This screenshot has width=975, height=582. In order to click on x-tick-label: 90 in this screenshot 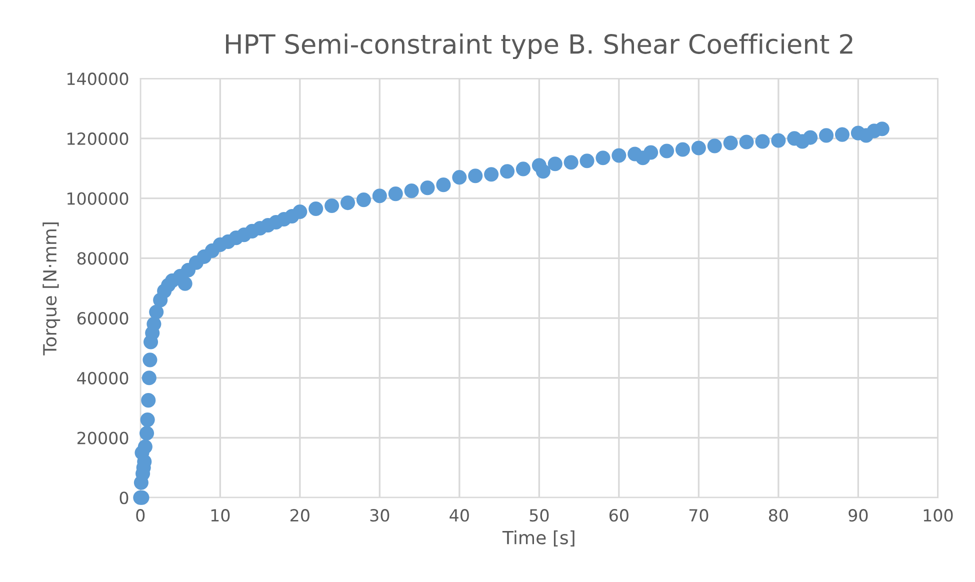, I will do `click(858, 515)`.